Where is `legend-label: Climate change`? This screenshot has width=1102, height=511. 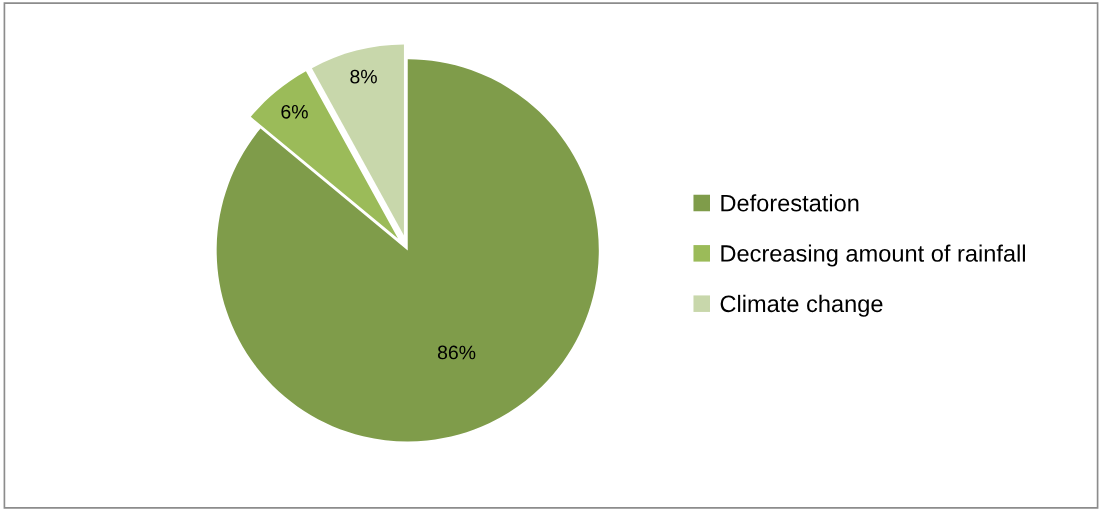 legend-label: Climate change is located at coordinates (801, 305).